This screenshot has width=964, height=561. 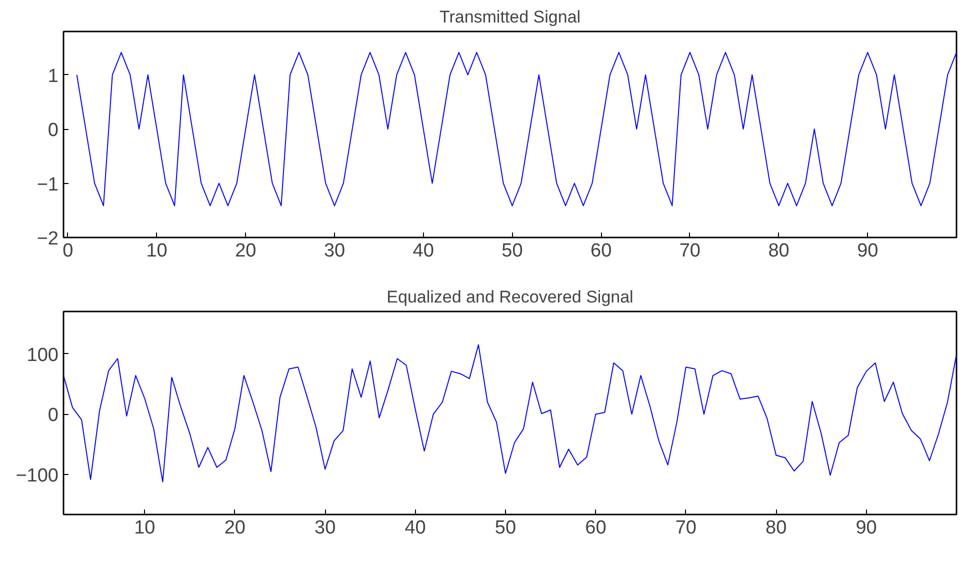 What do you see at coordinates (510, 17) in the screenshot?
I see `chart-title: Transmitted Signal` at bounding box center [510, 17].